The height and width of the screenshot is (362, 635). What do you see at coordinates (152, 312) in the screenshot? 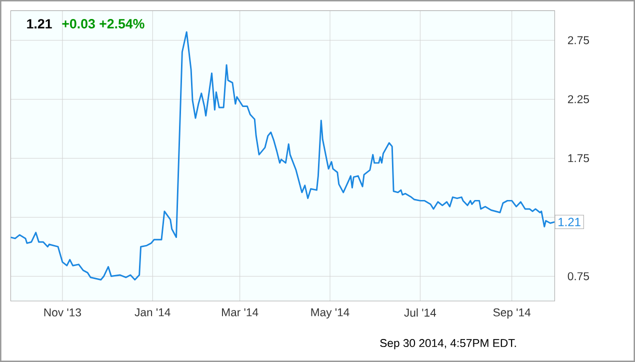
I see `x-tick-label: Jan '14` at bounding box center [152, 312].